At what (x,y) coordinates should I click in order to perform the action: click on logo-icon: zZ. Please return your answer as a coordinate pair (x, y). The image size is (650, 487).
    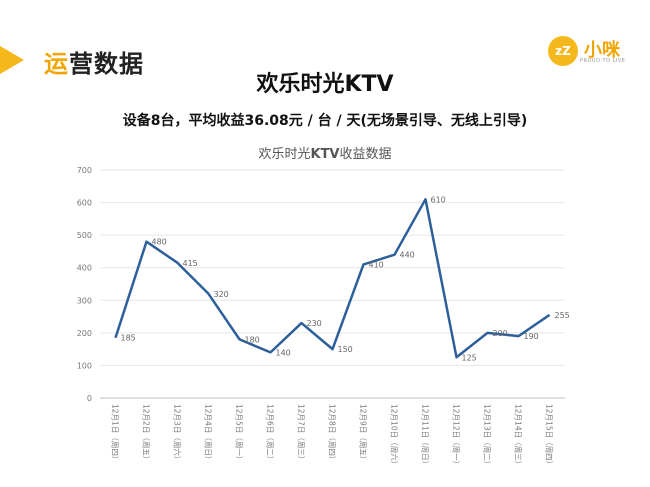
    Looking at the image, I should click on (563, 51).